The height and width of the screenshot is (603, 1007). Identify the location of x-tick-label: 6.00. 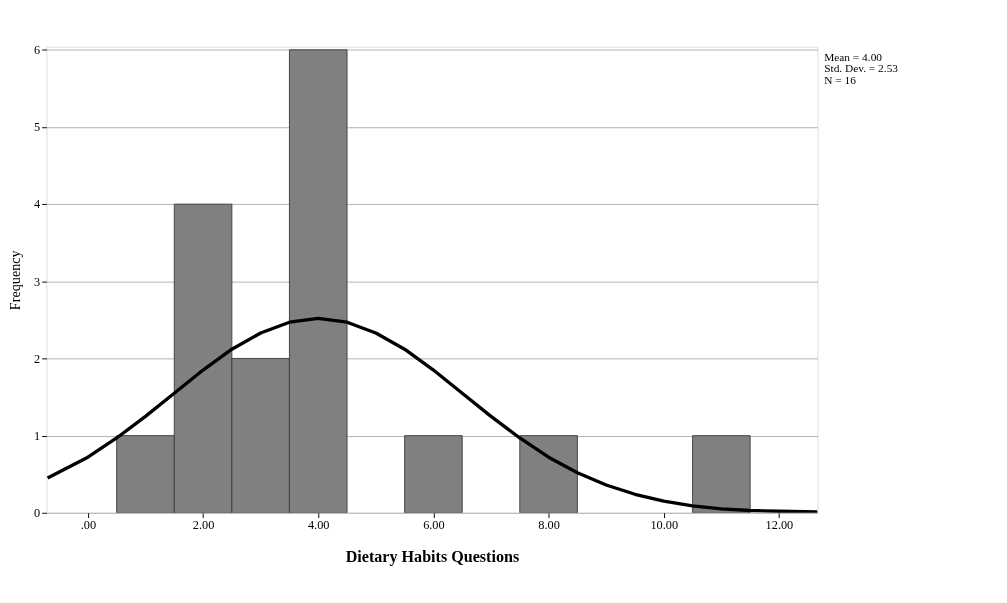
(434, 525).